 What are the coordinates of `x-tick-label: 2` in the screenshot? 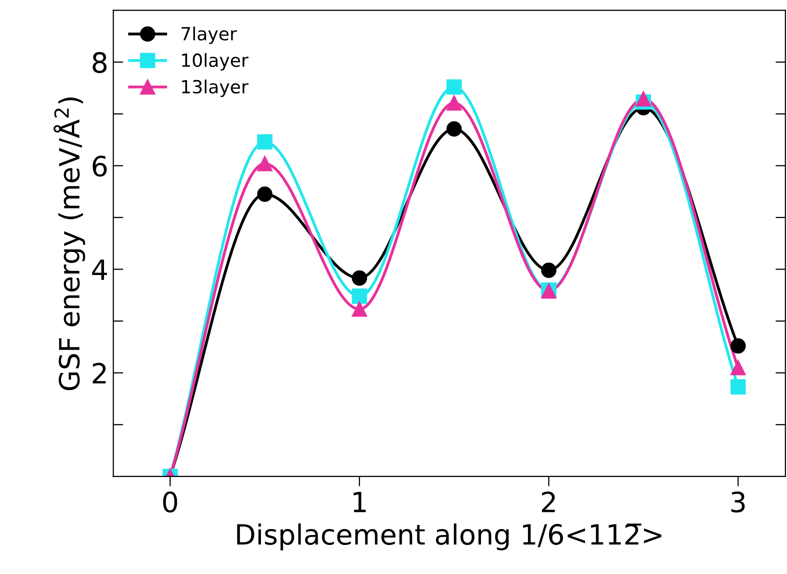 It's located at (548, 501).